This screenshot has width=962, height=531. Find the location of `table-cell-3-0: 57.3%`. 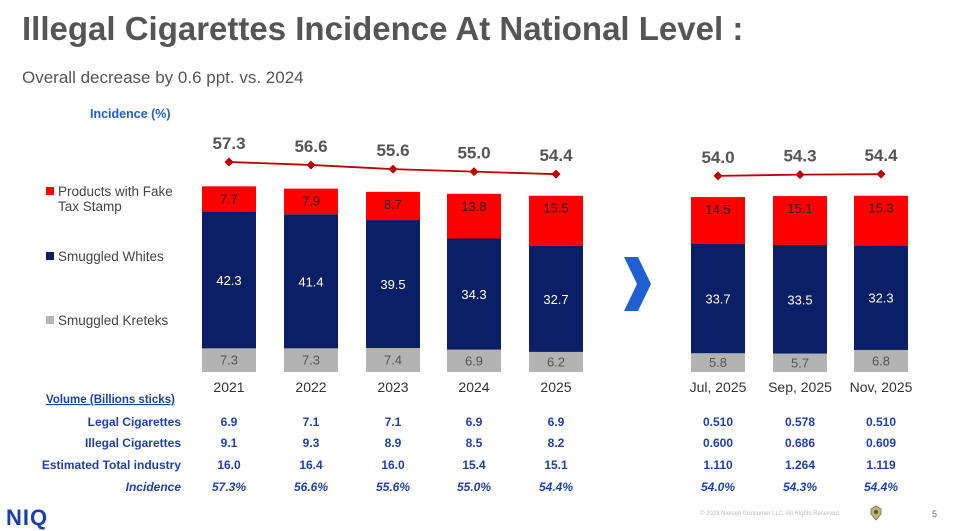

table-cell-3-0: 57.3% is located at coordinates (229, 487).